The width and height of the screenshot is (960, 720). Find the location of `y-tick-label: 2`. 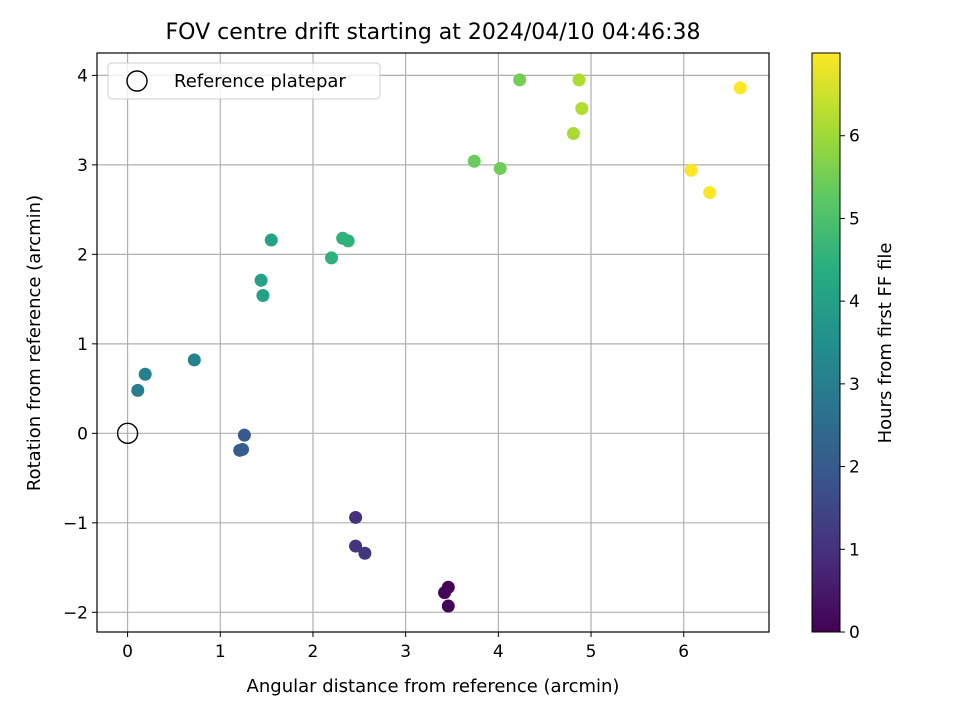

y-tick-label: 2 is located at coordinates (82, 255).